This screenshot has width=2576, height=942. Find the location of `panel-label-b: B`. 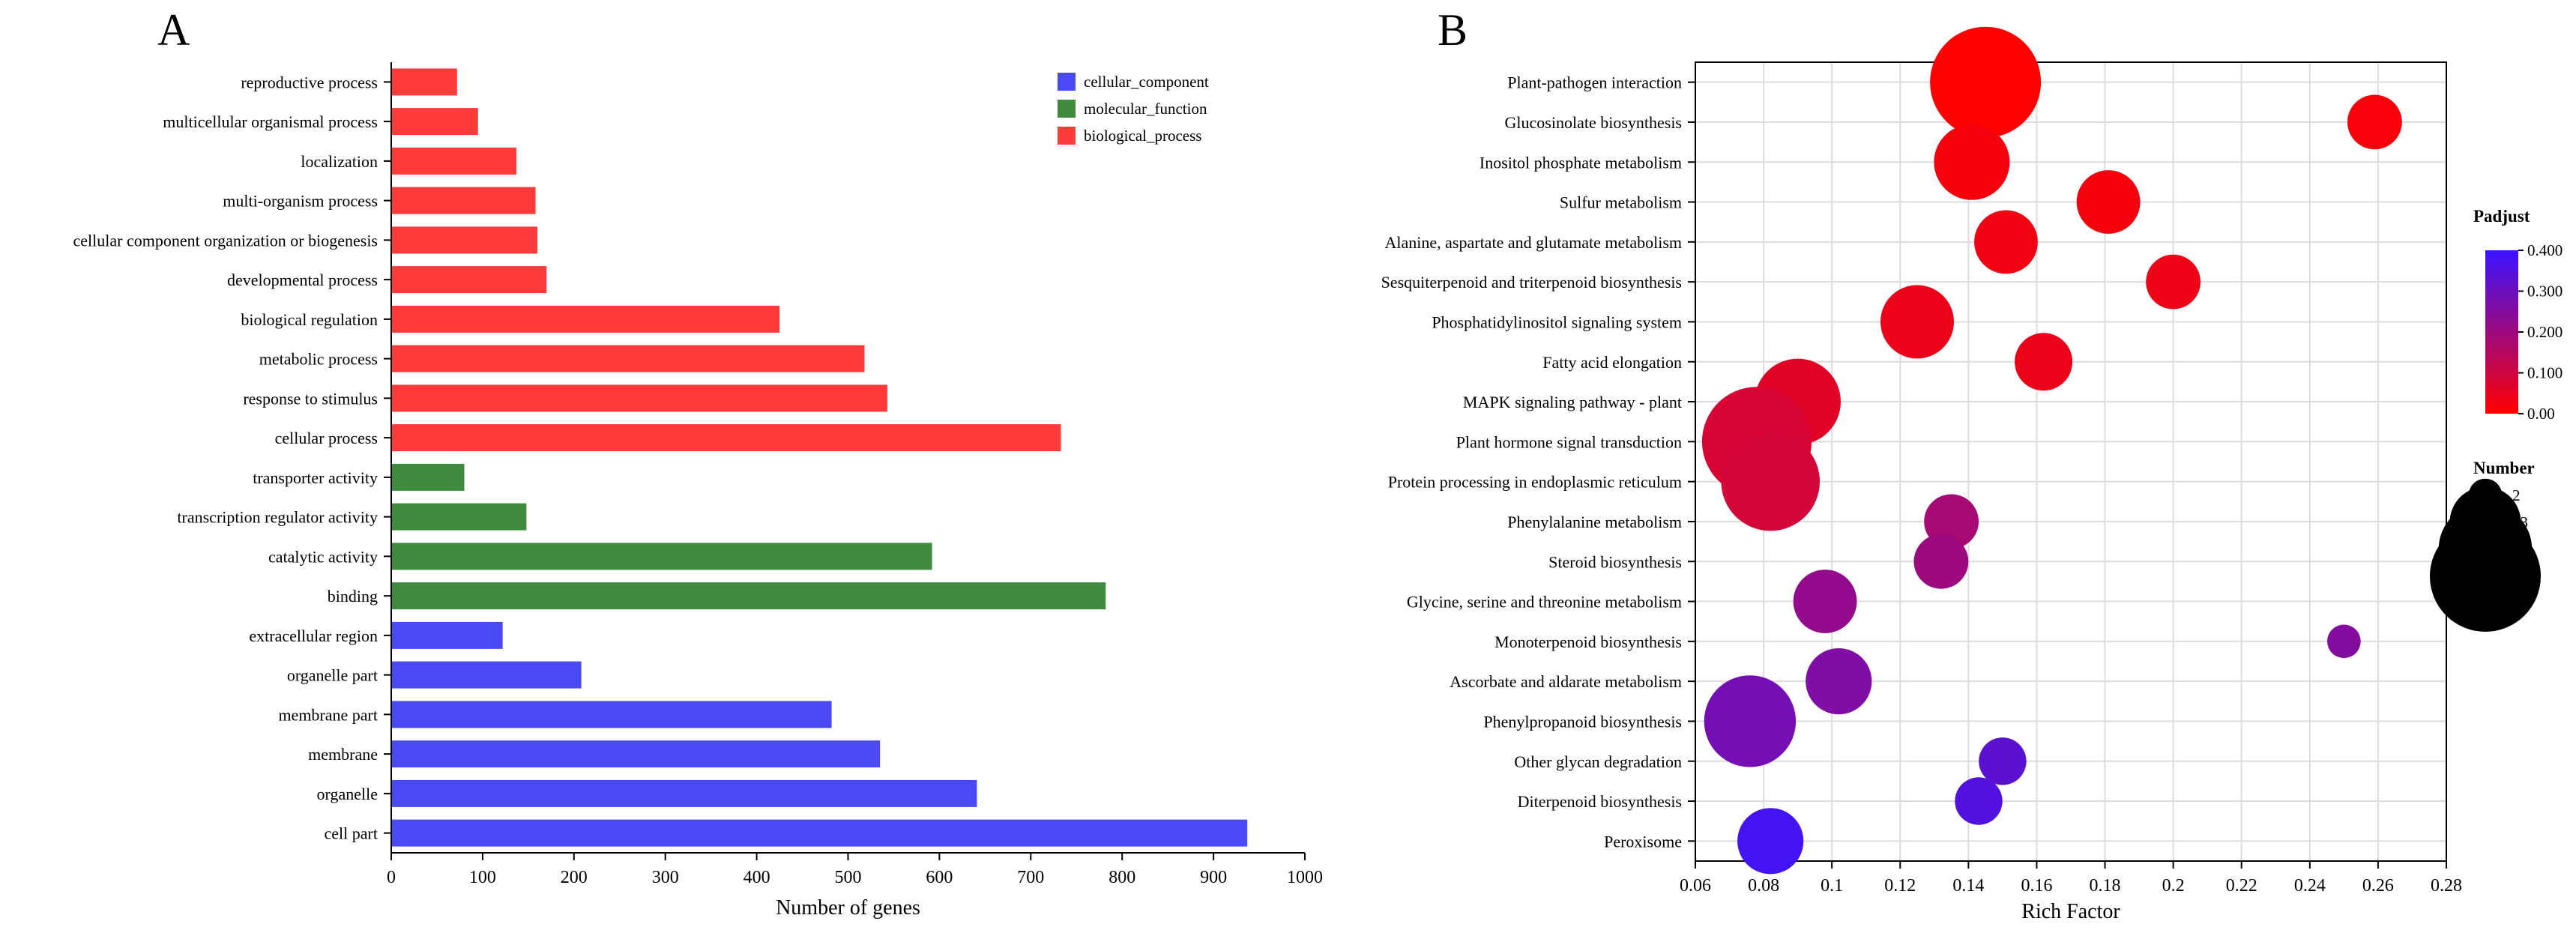

panel-label-b: B is located at coordinates (1453, 30).